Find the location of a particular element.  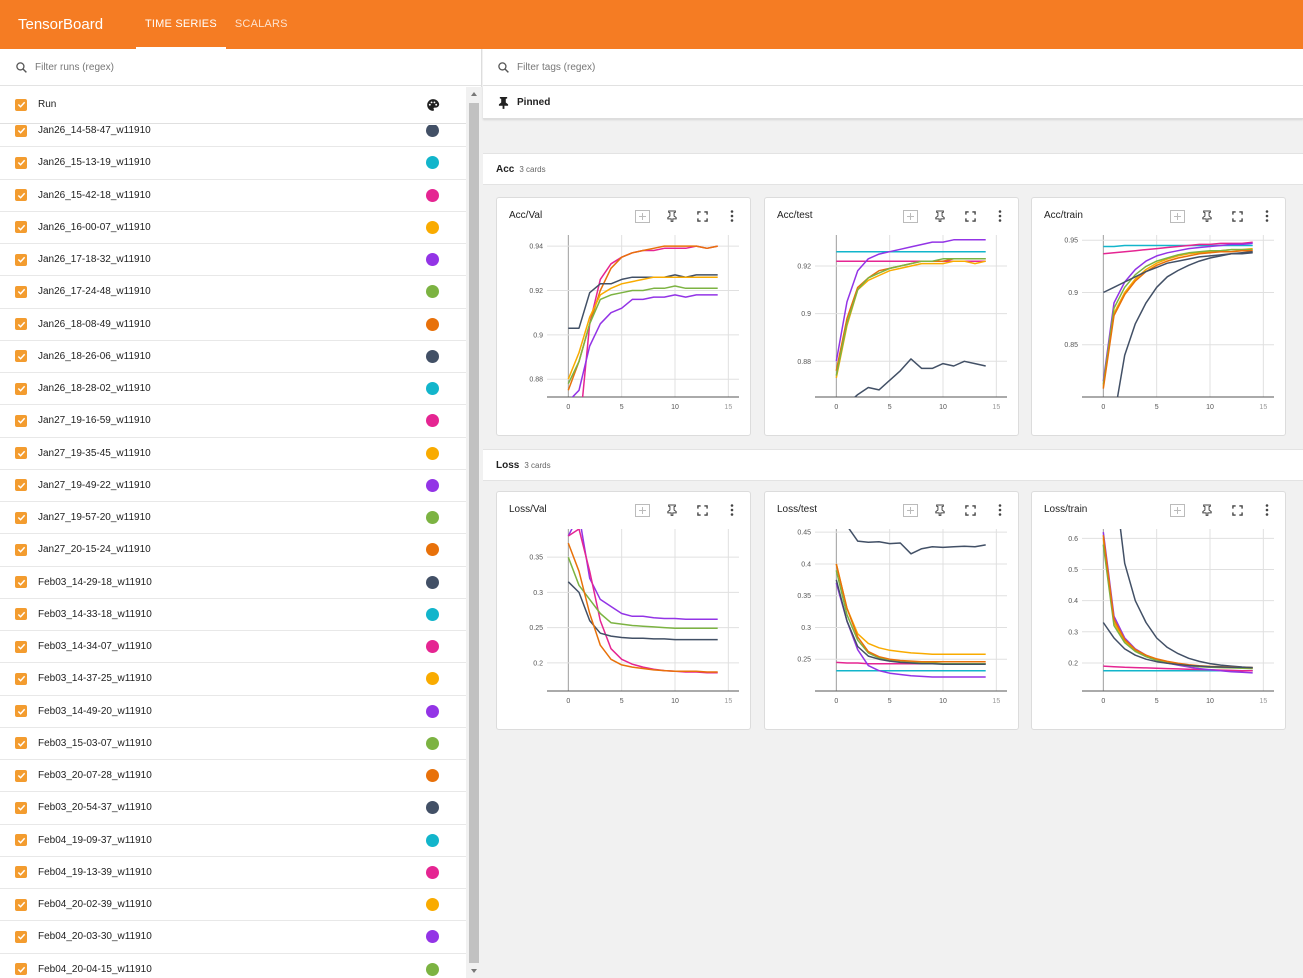

run-row: Jan26_17-18-32_w11910 is located at coordinates (233, 260).